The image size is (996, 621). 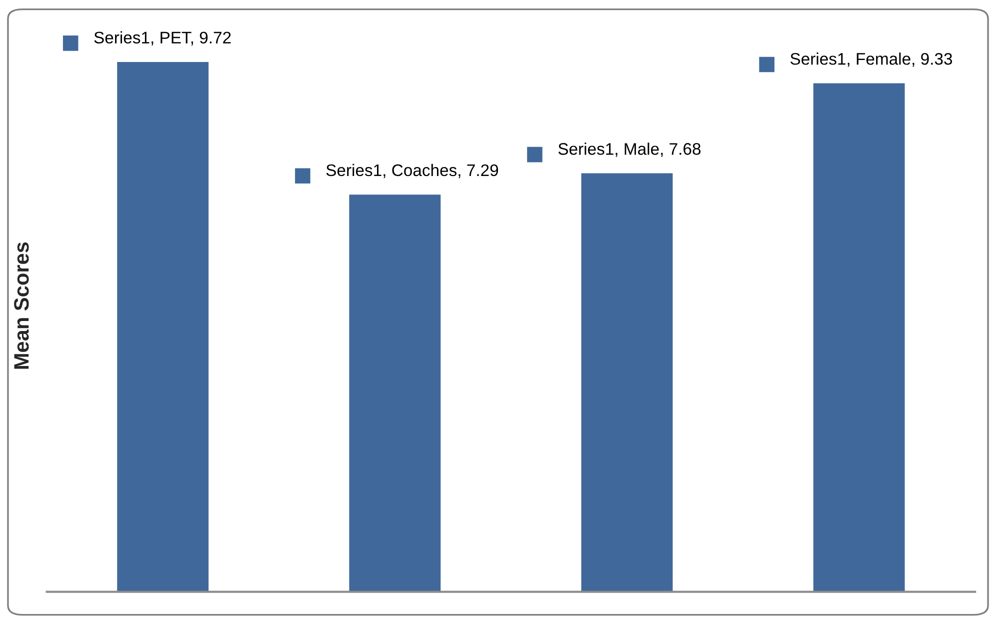 What do you see at coordinates (871, 59) in the screenshot?
I see `data-label: Series1, Female, 9.33` at bounding box center [871, 59].